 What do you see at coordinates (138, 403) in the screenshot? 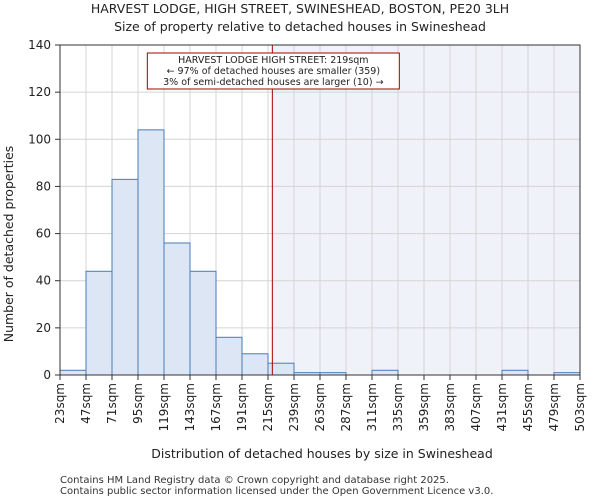
I see `x-tick-label: 95sqm` at bounding box center [138, 403].